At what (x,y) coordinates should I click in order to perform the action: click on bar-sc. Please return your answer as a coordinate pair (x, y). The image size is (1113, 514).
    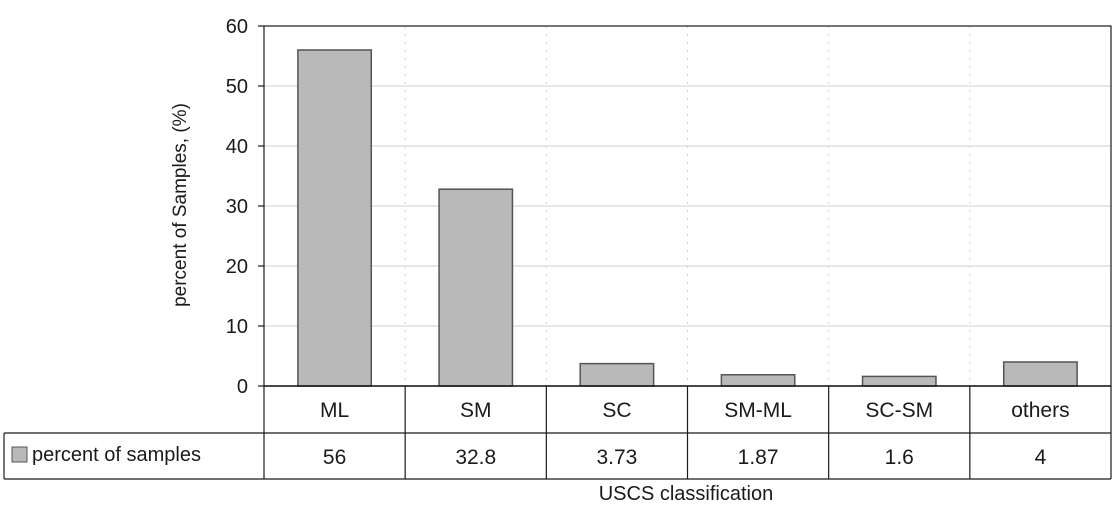
    Looking at the image, I should click on (617, 374).